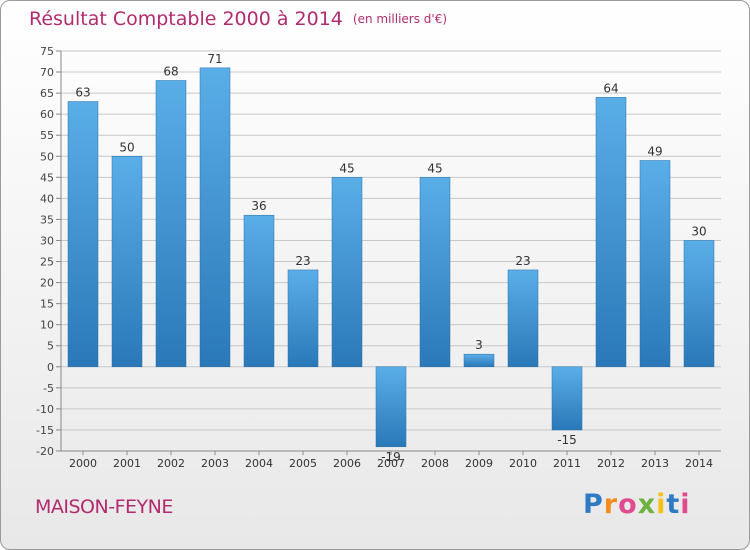 This screenshot has height=550, width=750. What do you see at coordinates (215, 463) in the screenshot?
I see `x-tick-label: 2003` at bounding box center [215, 463].